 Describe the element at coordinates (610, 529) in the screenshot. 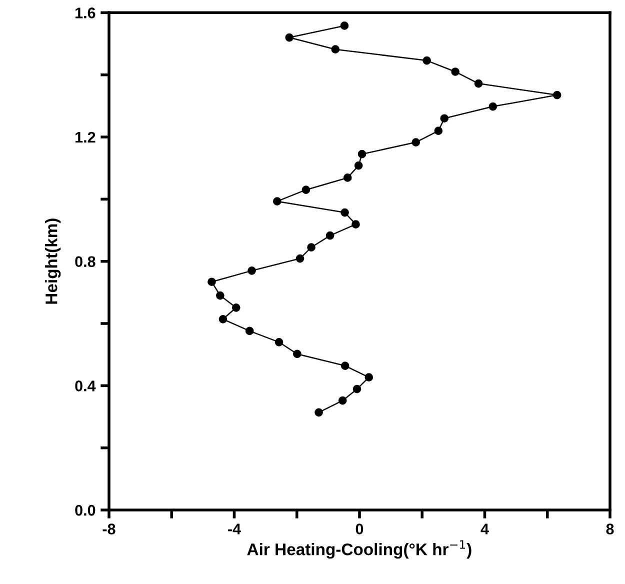

I see `x-tick-label: 8` at that location.